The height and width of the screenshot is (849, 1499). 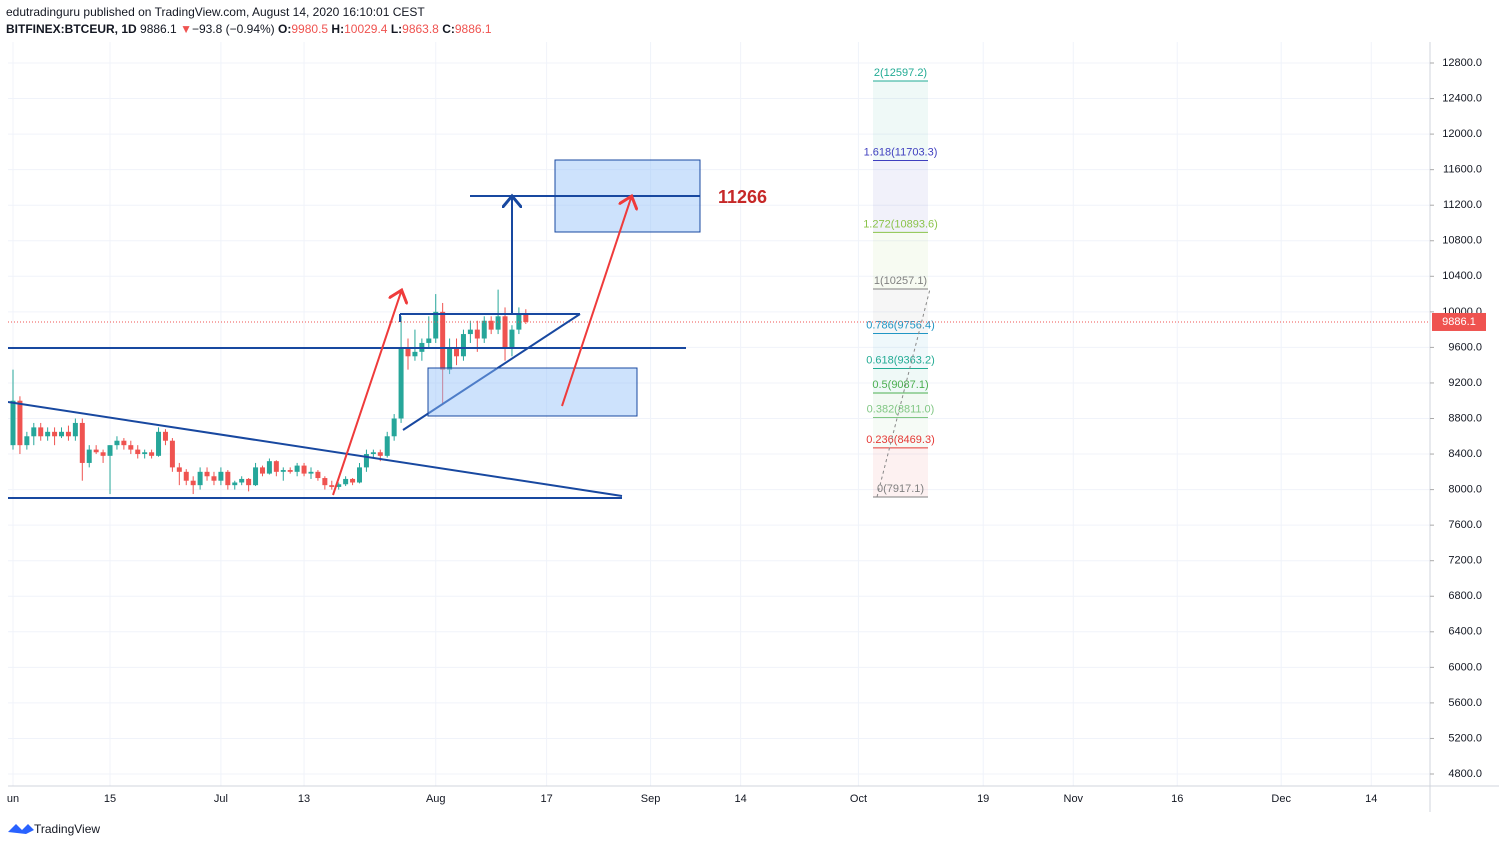 What do you see at coordinates (1465, 490) in the screenshot?
I see `y-tick-label: 8000.0` at bounding box center [1465, 490].